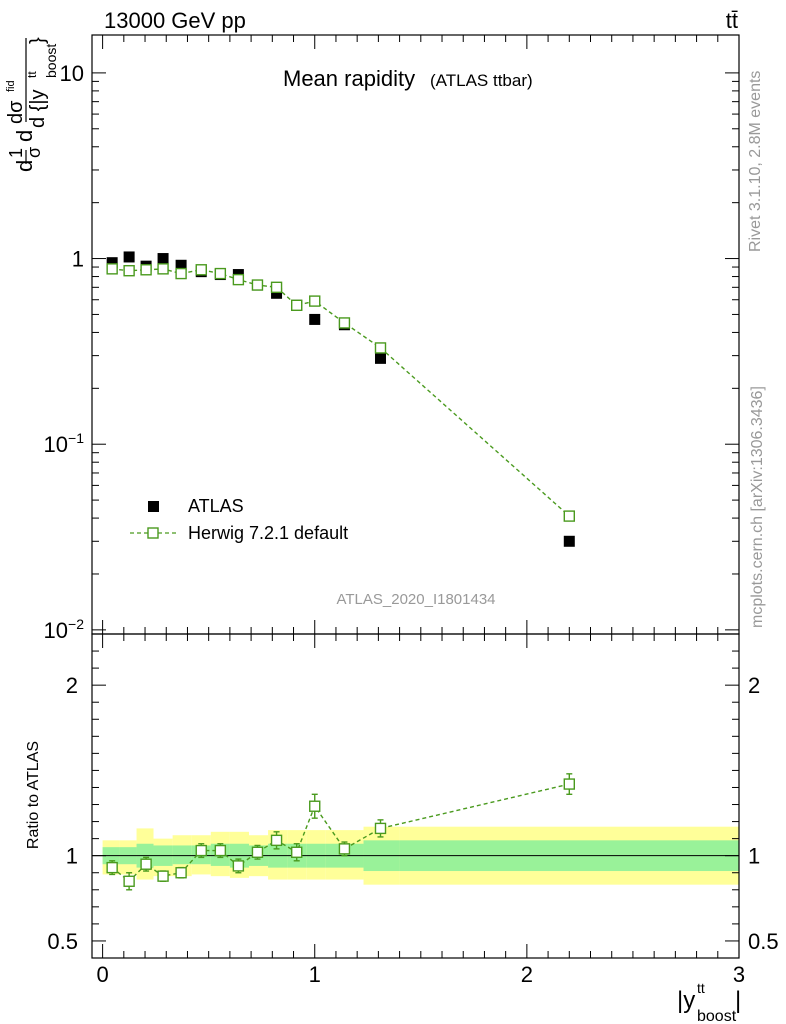 Image resolution: width=786 pixels, height=1024 pixels. What do you see at coordinates (34, 152) in the screenshot?
I see `svg-text: σ` at bounding box center [34, 152].